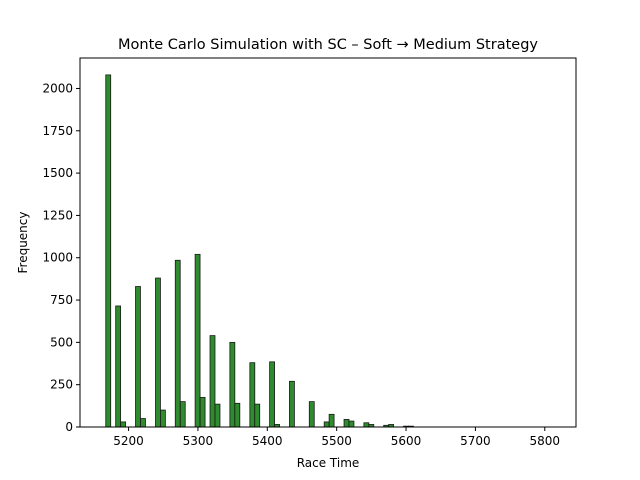 This screenshot has height=480, width=640. Describe the element at coordinates (69, 427) in the screenshot. I see `y-tick-label: 0` at that location.